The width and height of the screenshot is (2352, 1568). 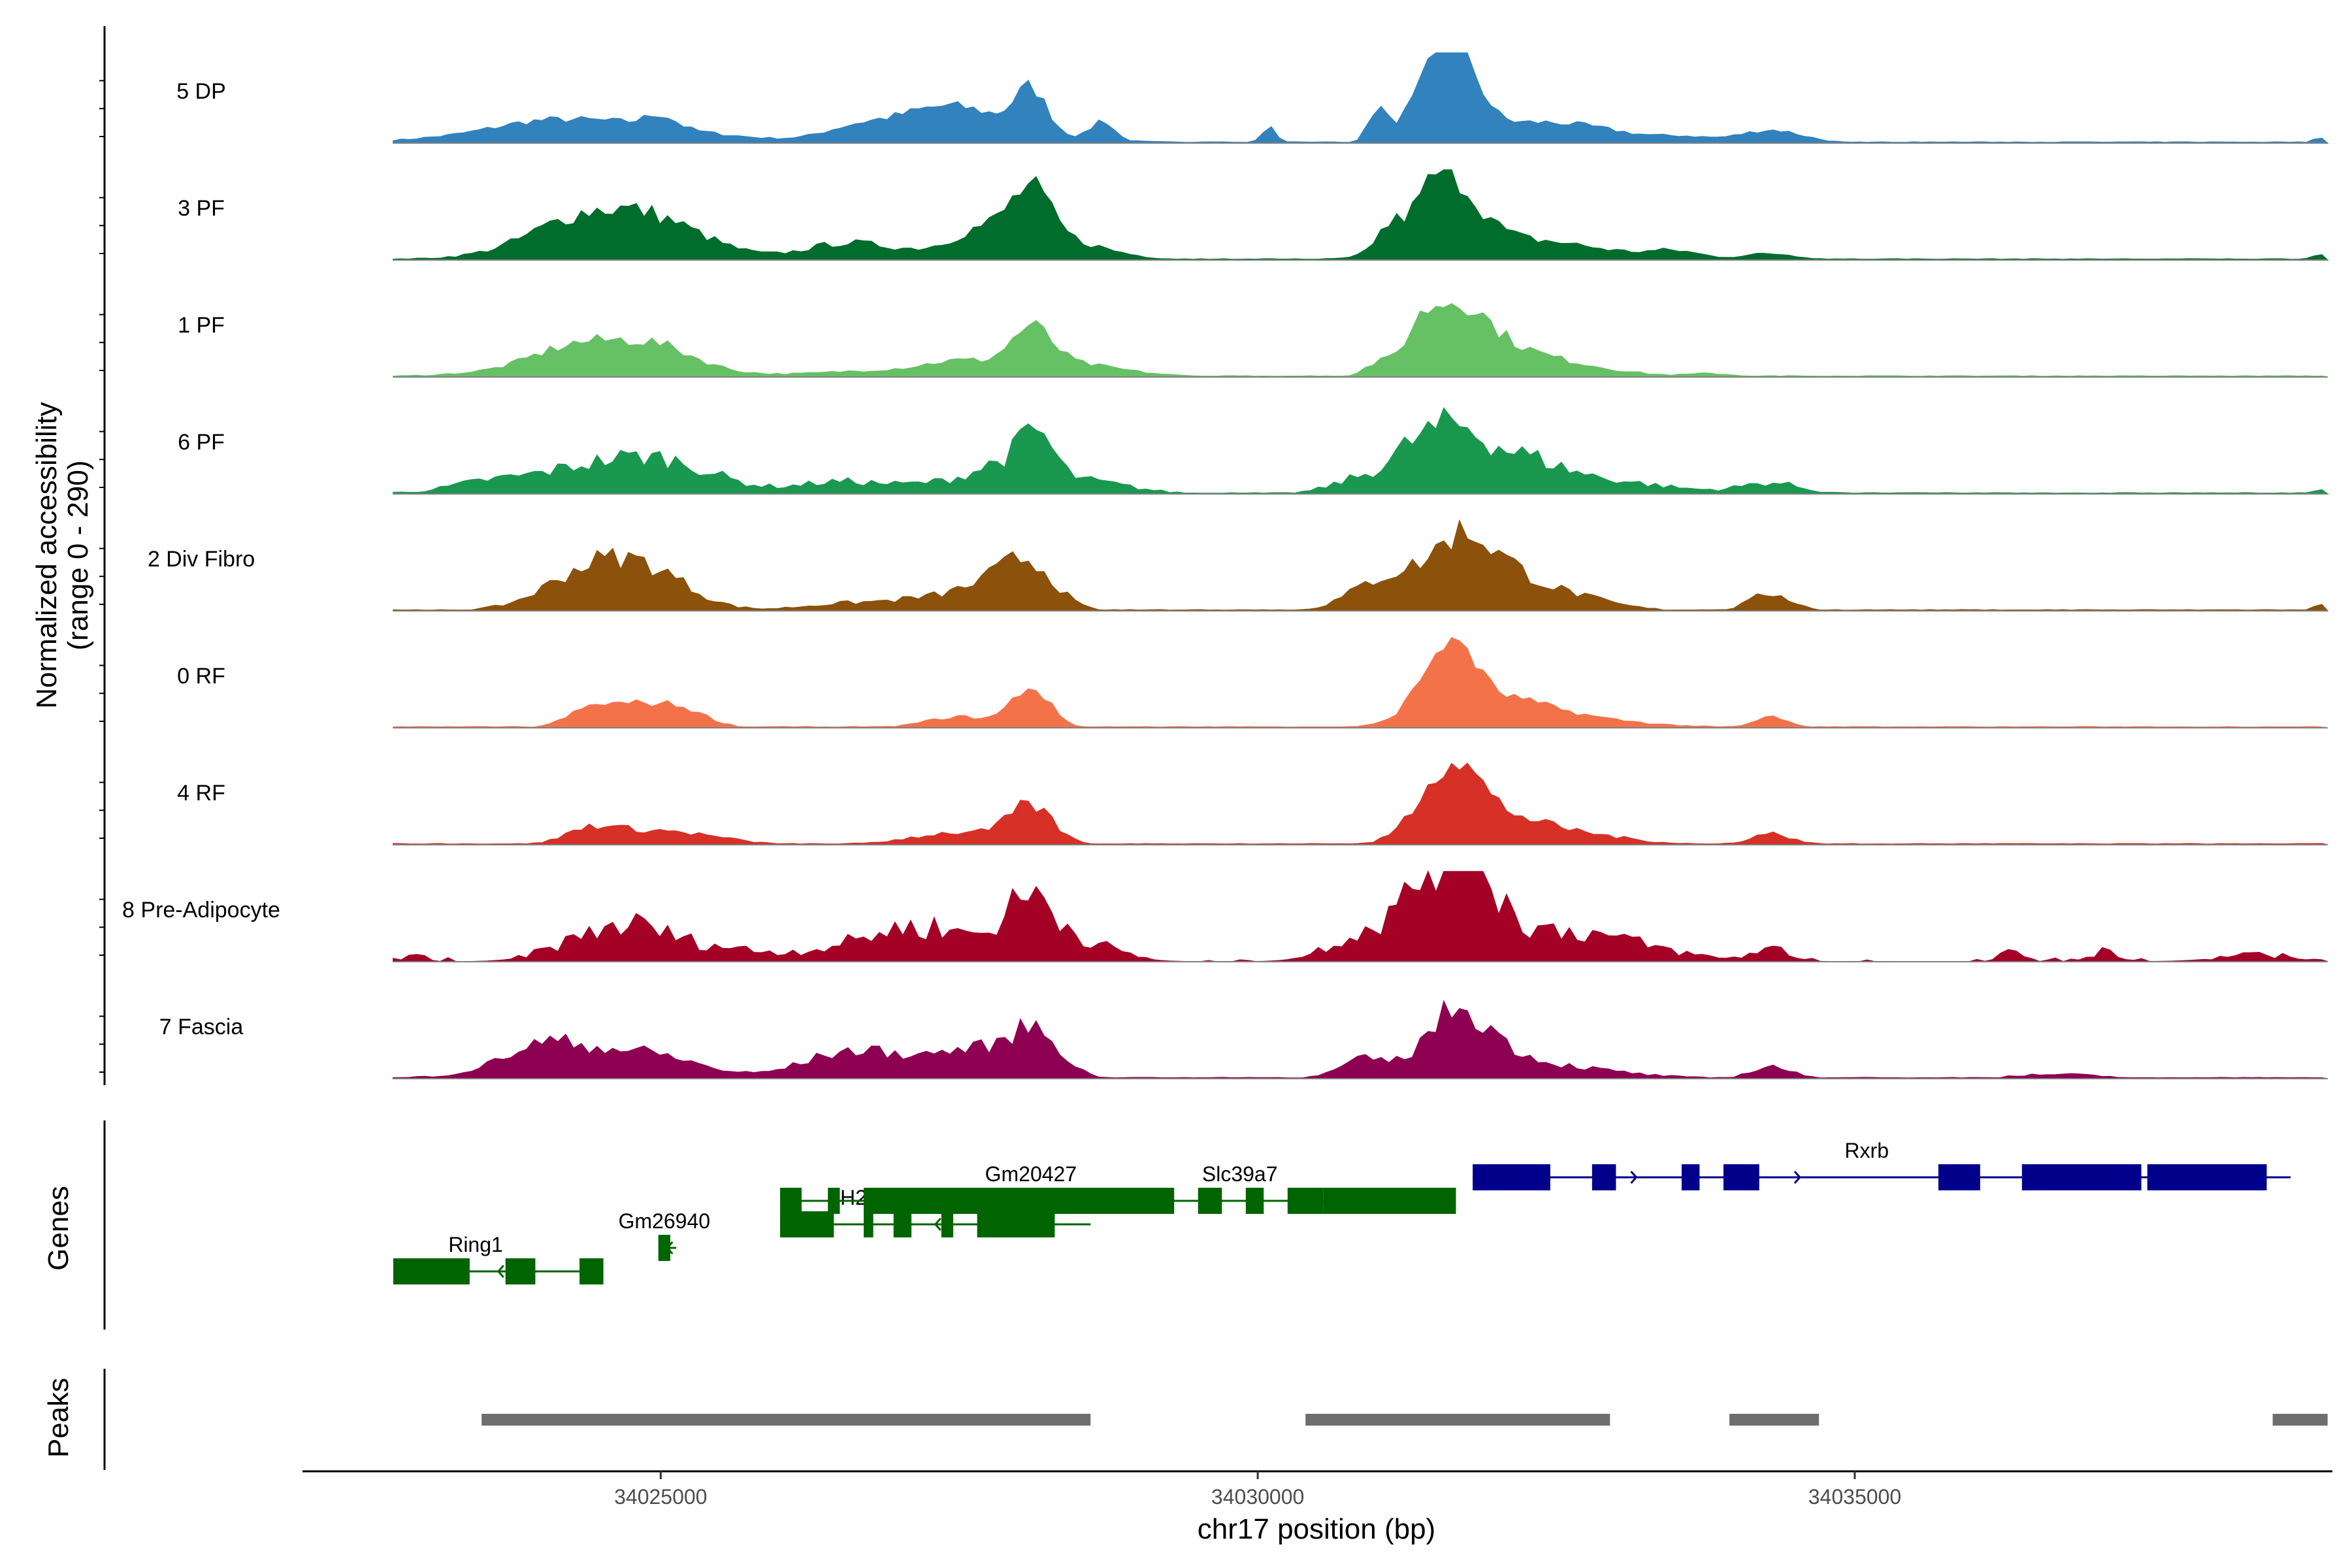 I want to click on track-3-pf: 3 PF, so click(x=1253, y=215).